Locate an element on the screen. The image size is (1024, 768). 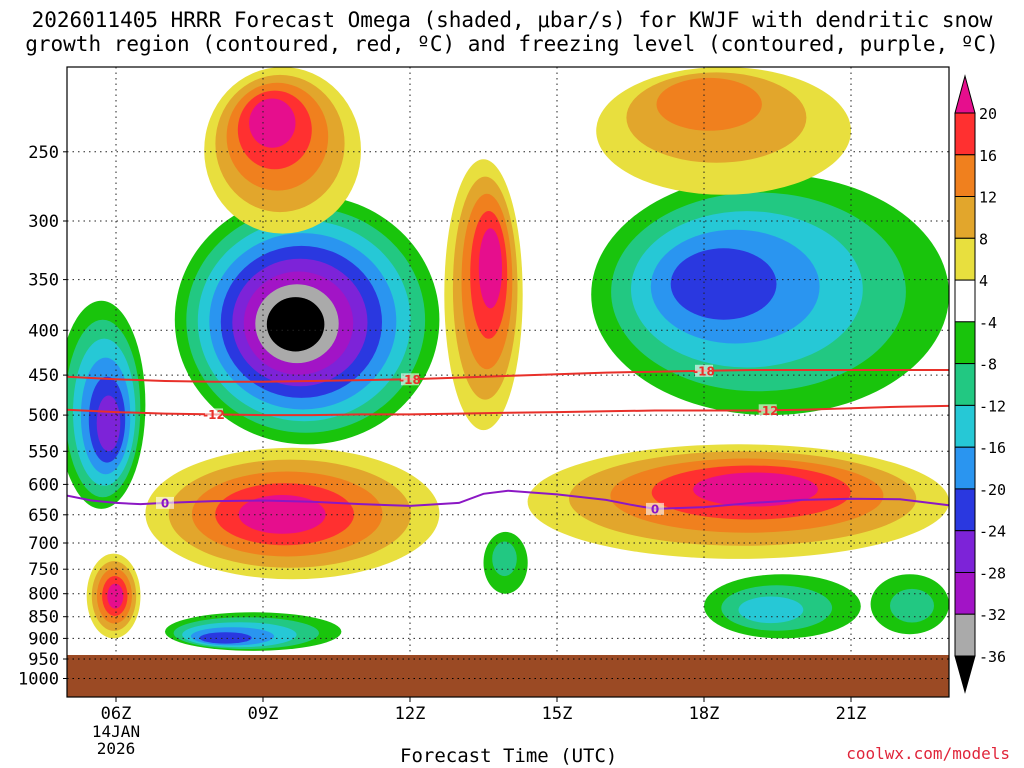
colorbar-level-label: 20 is located at coordinates (988, 114).